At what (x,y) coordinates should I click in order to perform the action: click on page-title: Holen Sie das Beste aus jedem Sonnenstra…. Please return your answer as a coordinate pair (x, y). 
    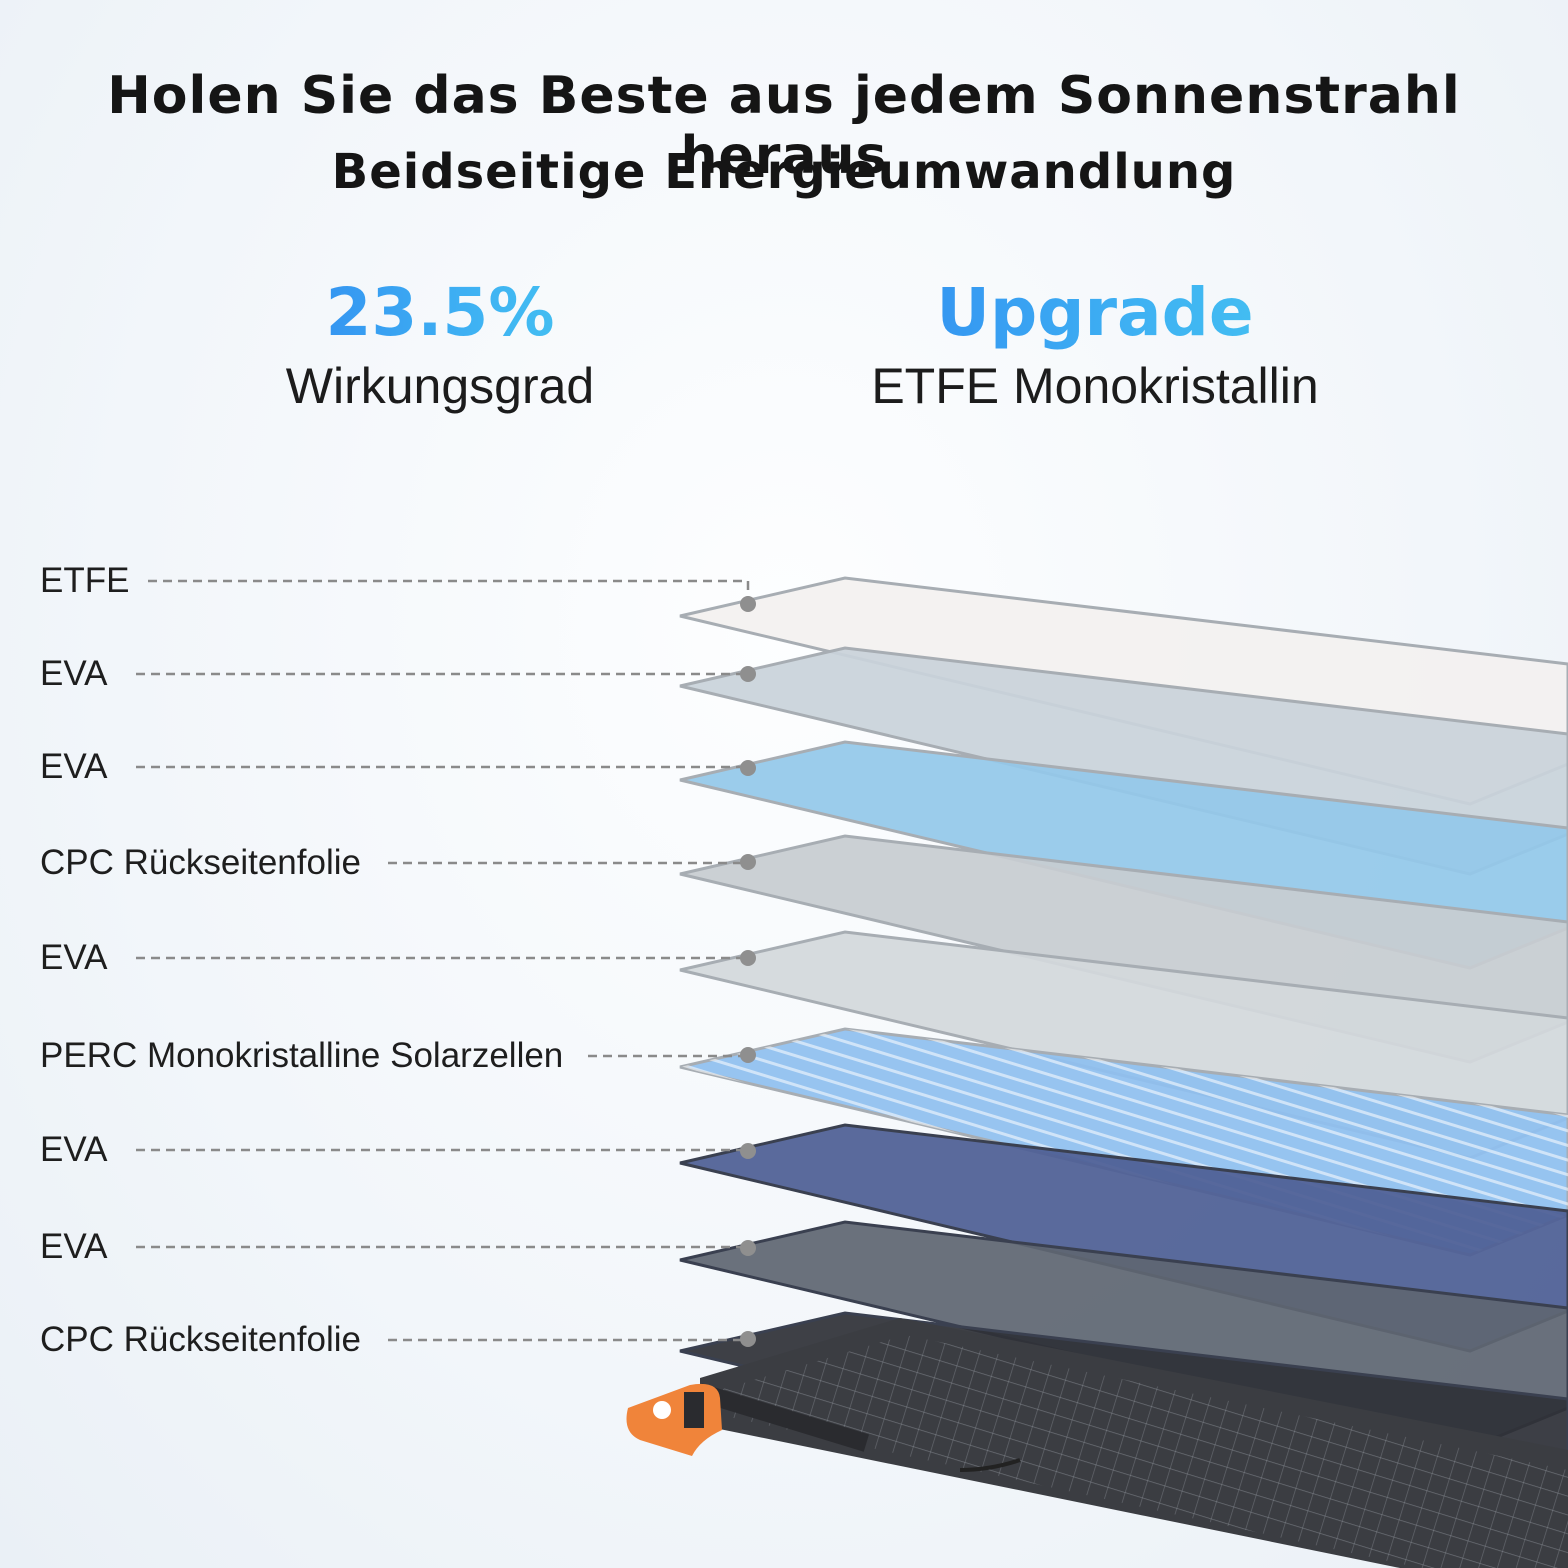
    Looking at the image, I should click on (784, 126).